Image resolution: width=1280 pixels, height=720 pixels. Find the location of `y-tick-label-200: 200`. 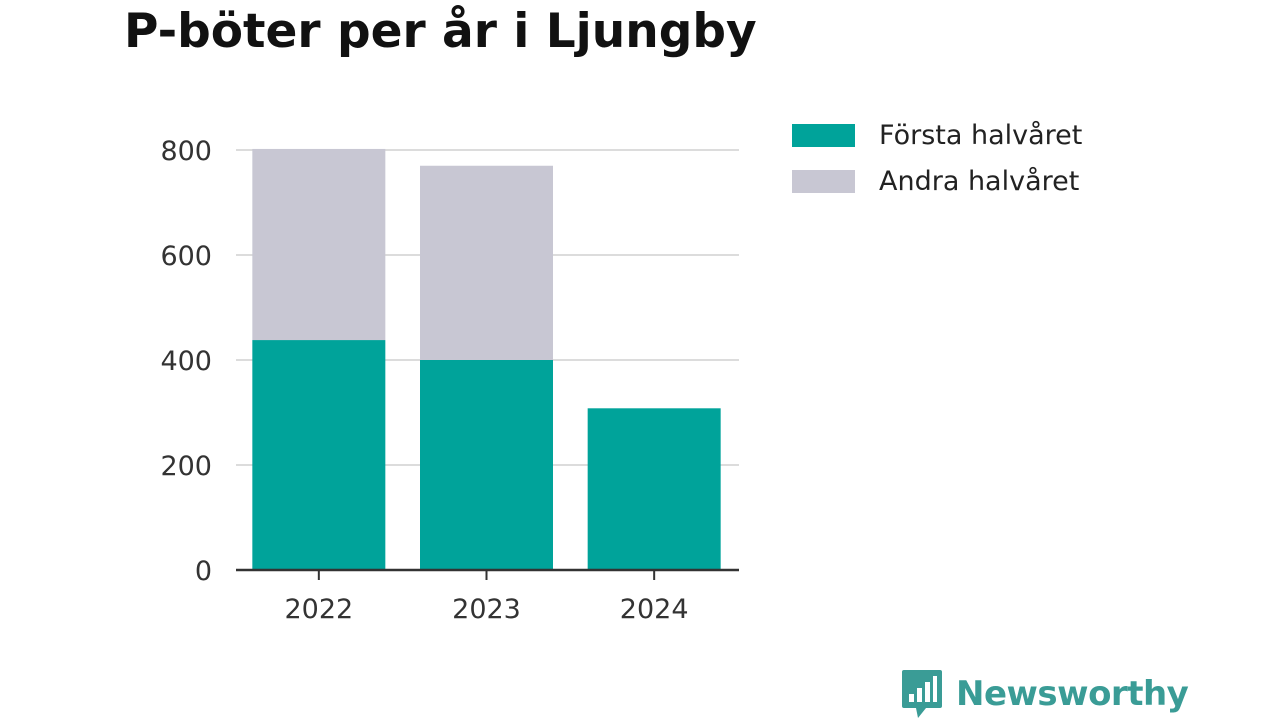

y-tick-label-200: 200 is located at coordinates (186, 466).